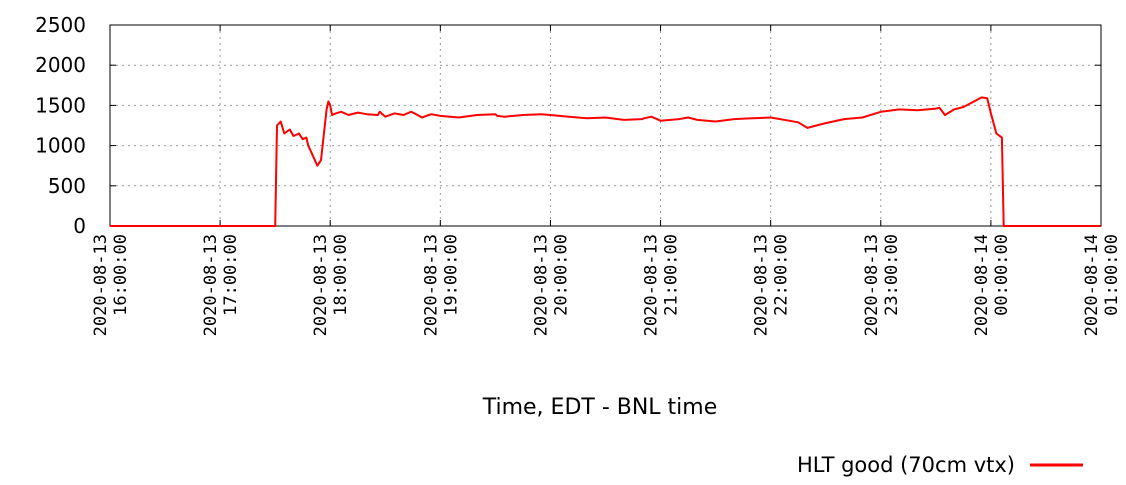 Image resolution: width=1126 pixels, height=485 pixels. I want to click on x-tick-label: 2020-08-13 21:00:00, so click(662, 285).